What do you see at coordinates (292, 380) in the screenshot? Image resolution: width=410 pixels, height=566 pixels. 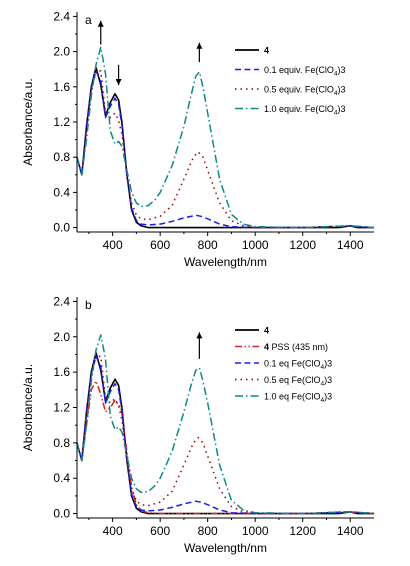 I see `legend-text: 0.5 eq Fe(ClO` at bounding box center [292, 380].